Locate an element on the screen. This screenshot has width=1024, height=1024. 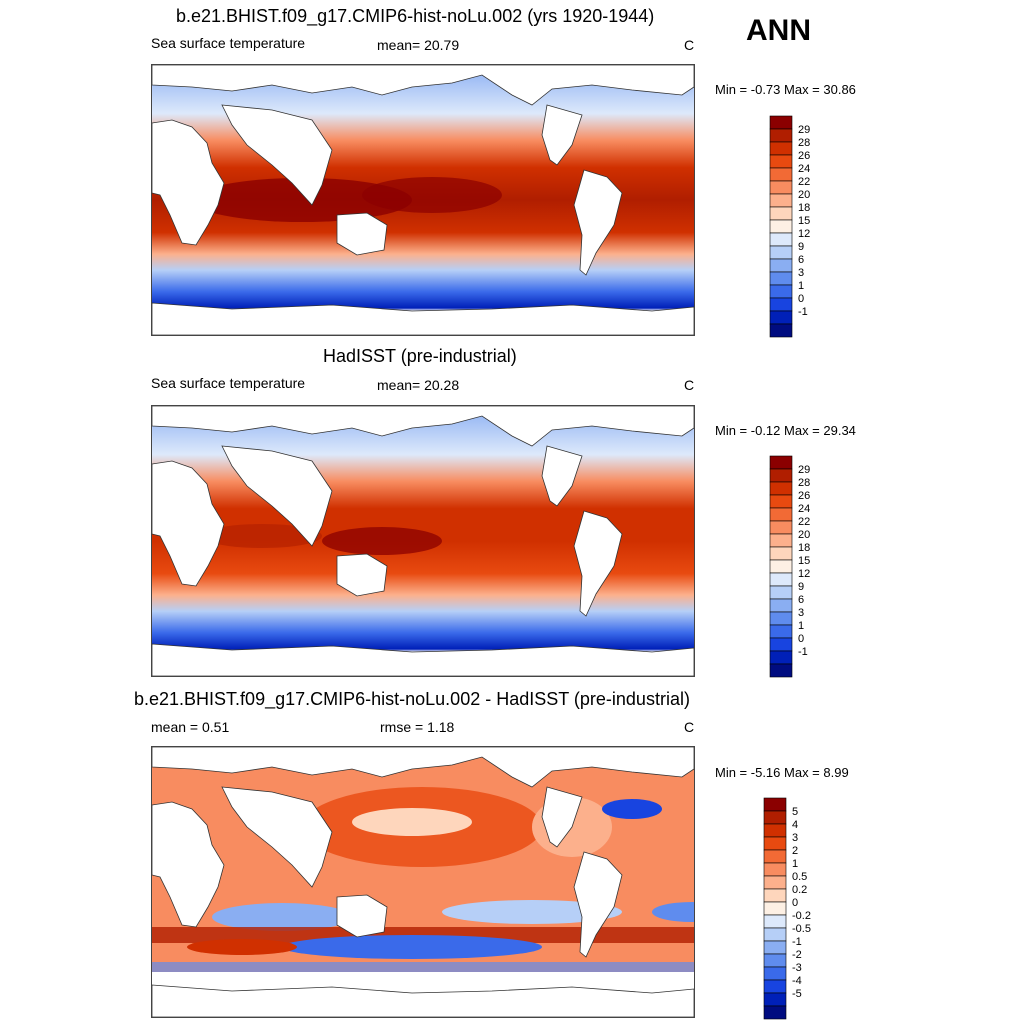
minmax-label: Min = -0.73 Max = 30.86 is located at coordinates (785, 89).